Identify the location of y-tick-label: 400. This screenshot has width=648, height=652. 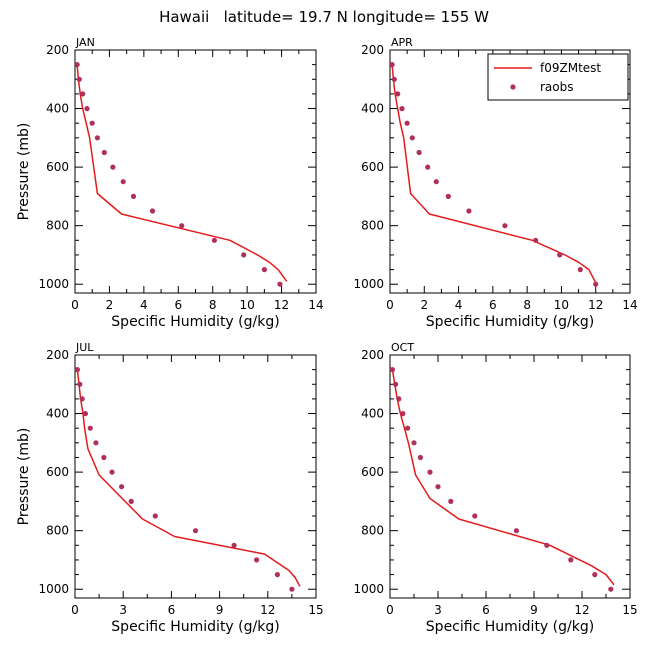
(57, 109).